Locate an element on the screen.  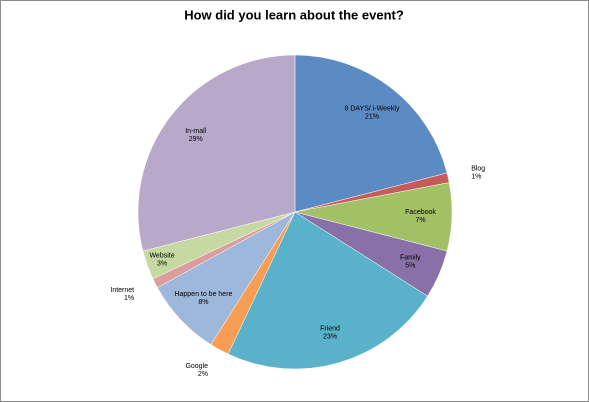
slice-value-label: 2% is located at coordinates (203, 374).